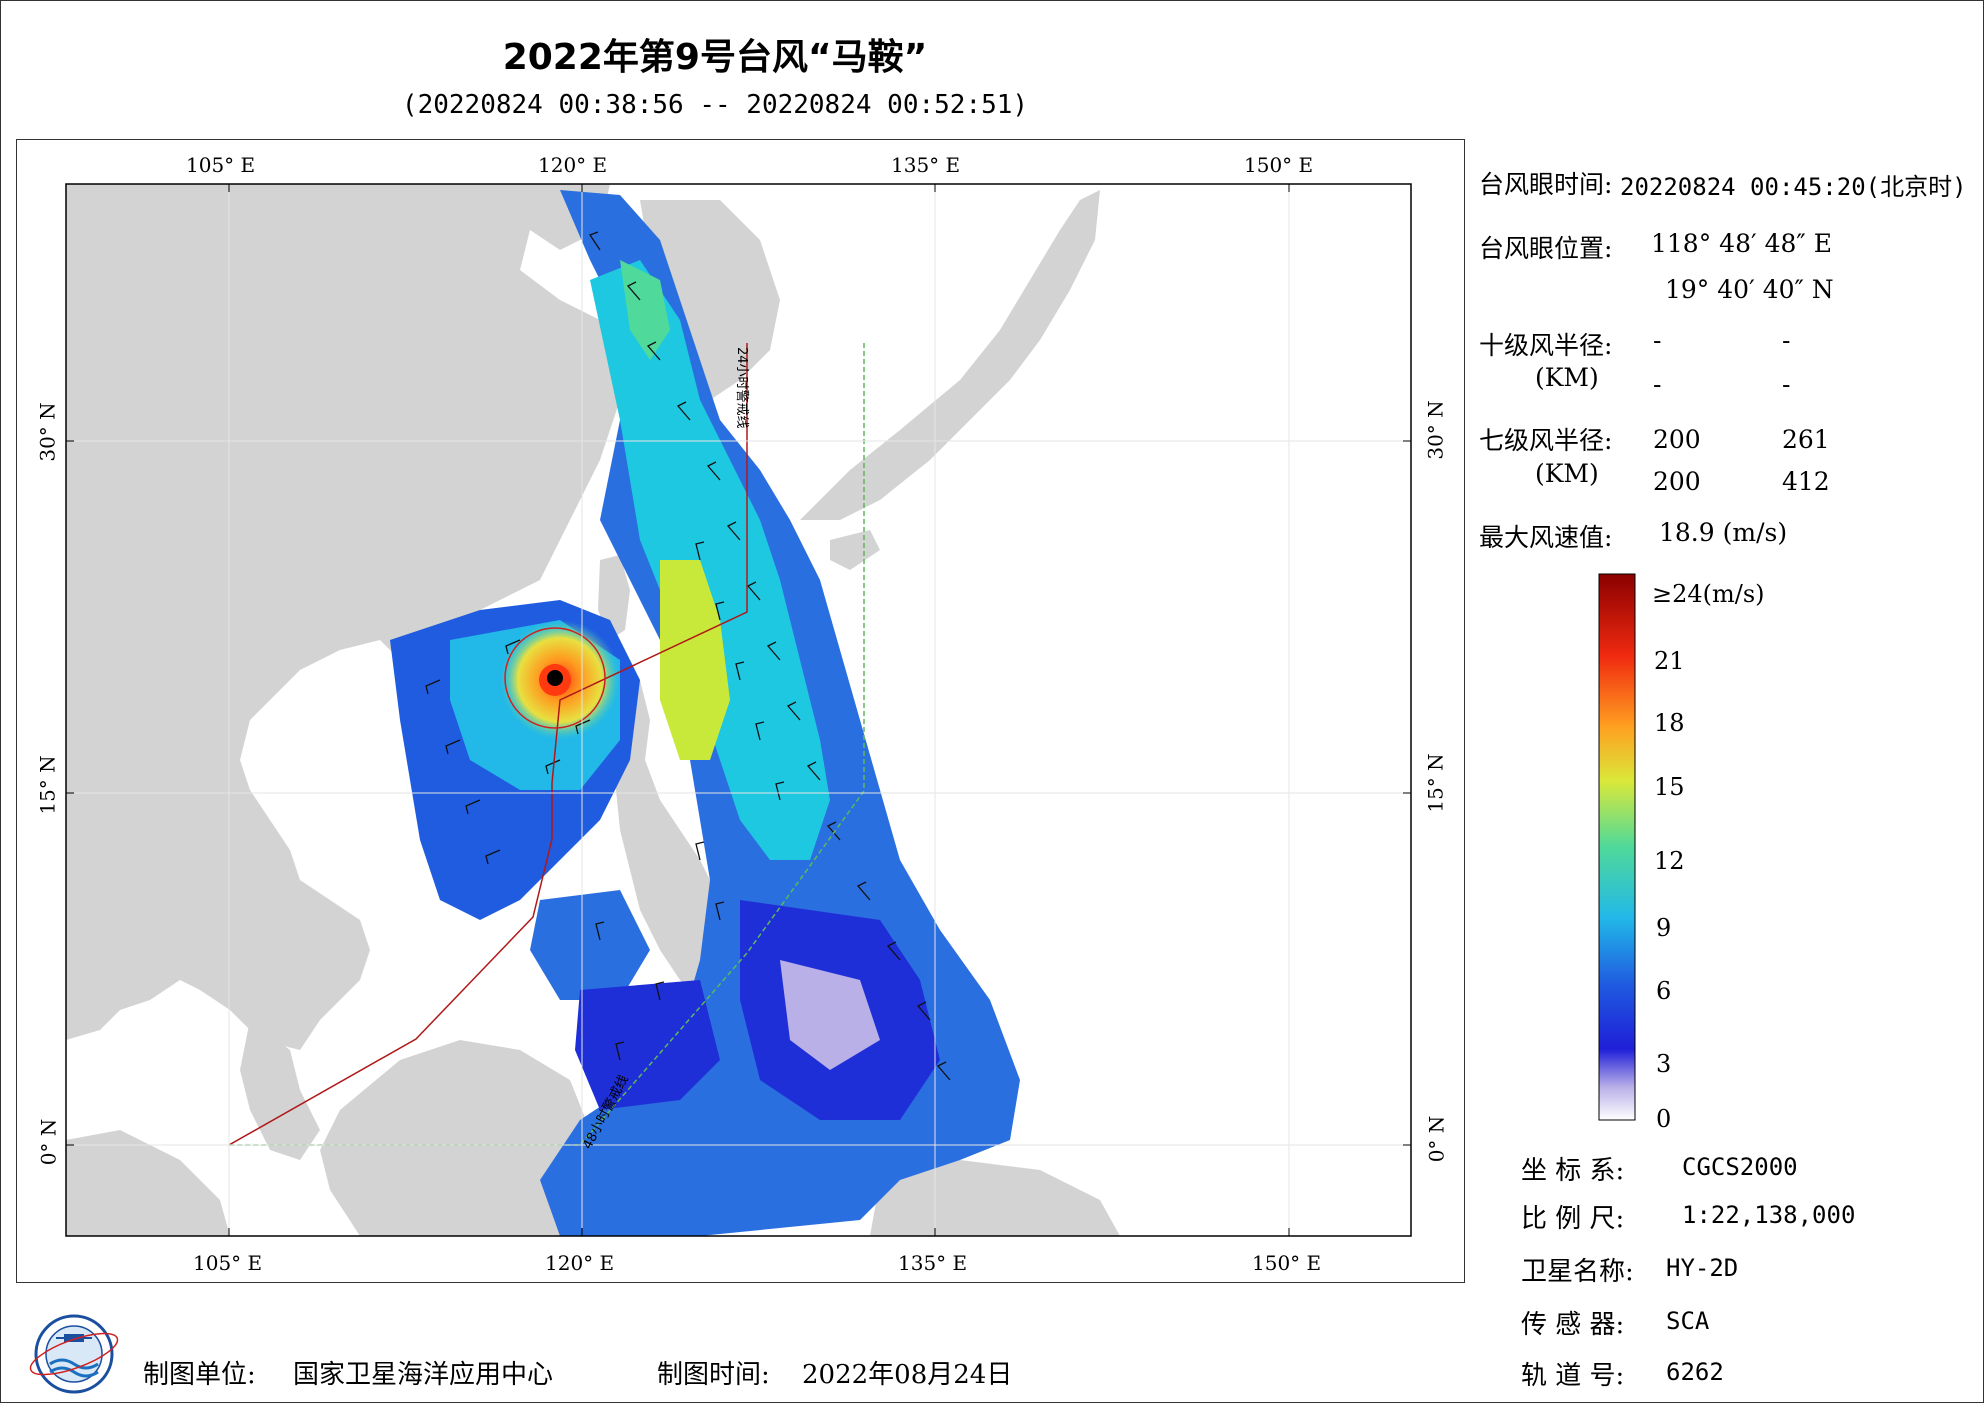 This screenshot has width=1984, height=1403. I want to click on r10-value-3: -, so click(1657, 384).